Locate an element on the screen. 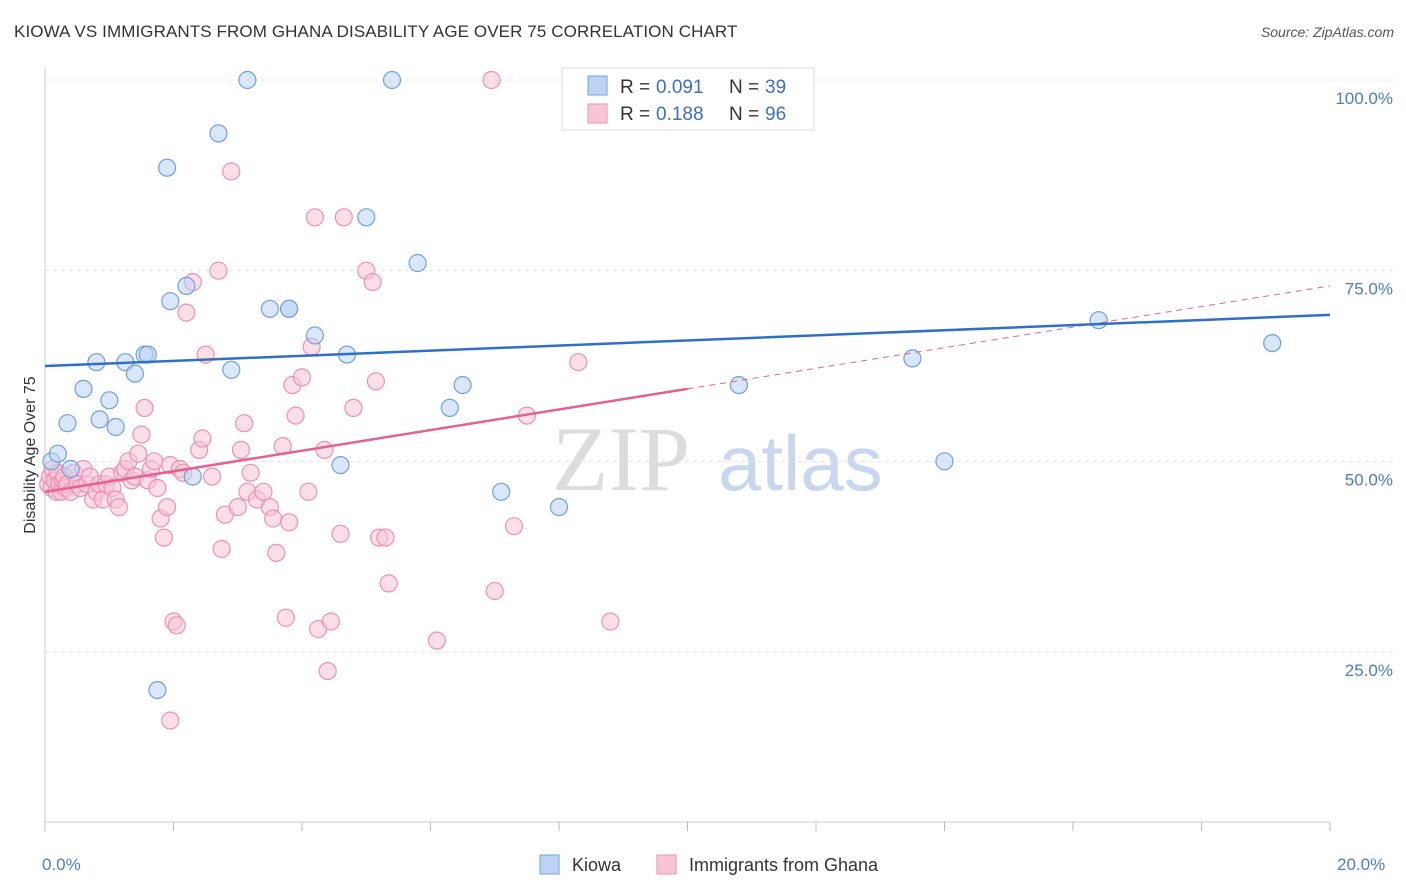 The image size is (1406, 892). x-tick-label-min: 0.0% is located at coordinates (61, 864).